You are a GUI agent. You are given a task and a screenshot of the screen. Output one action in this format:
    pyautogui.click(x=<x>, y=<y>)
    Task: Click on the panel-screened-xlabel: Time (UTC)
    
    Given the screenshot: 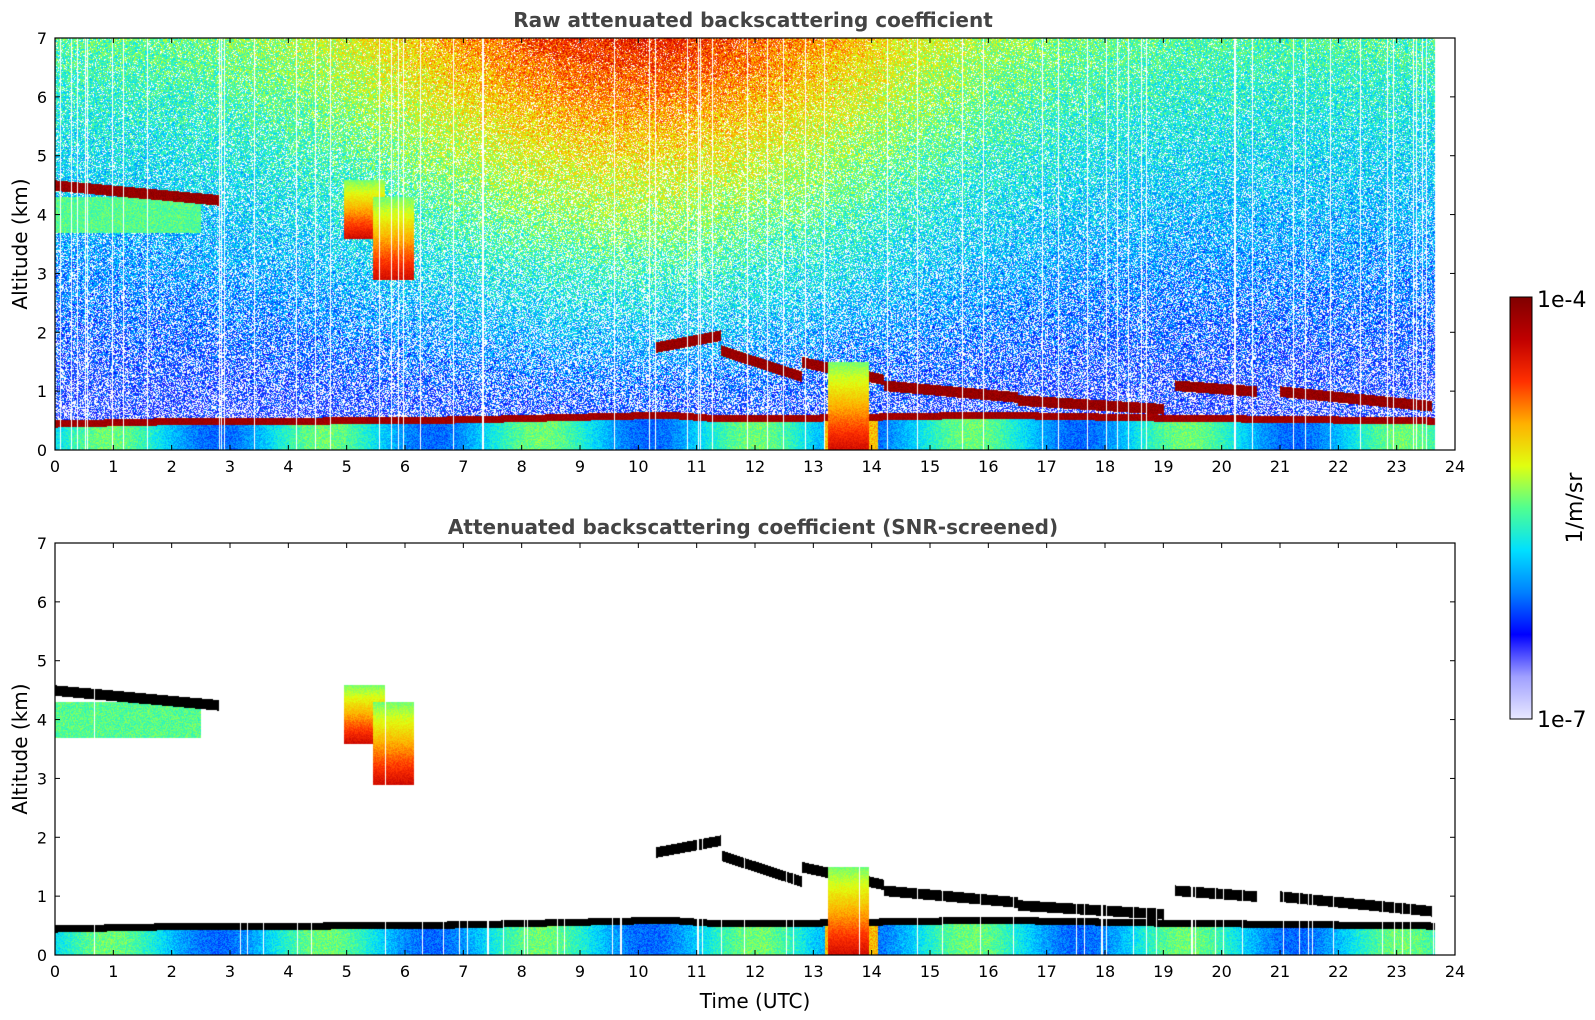 What is the action you would take?
    pyautogui.click(x=755, y=1001)
    